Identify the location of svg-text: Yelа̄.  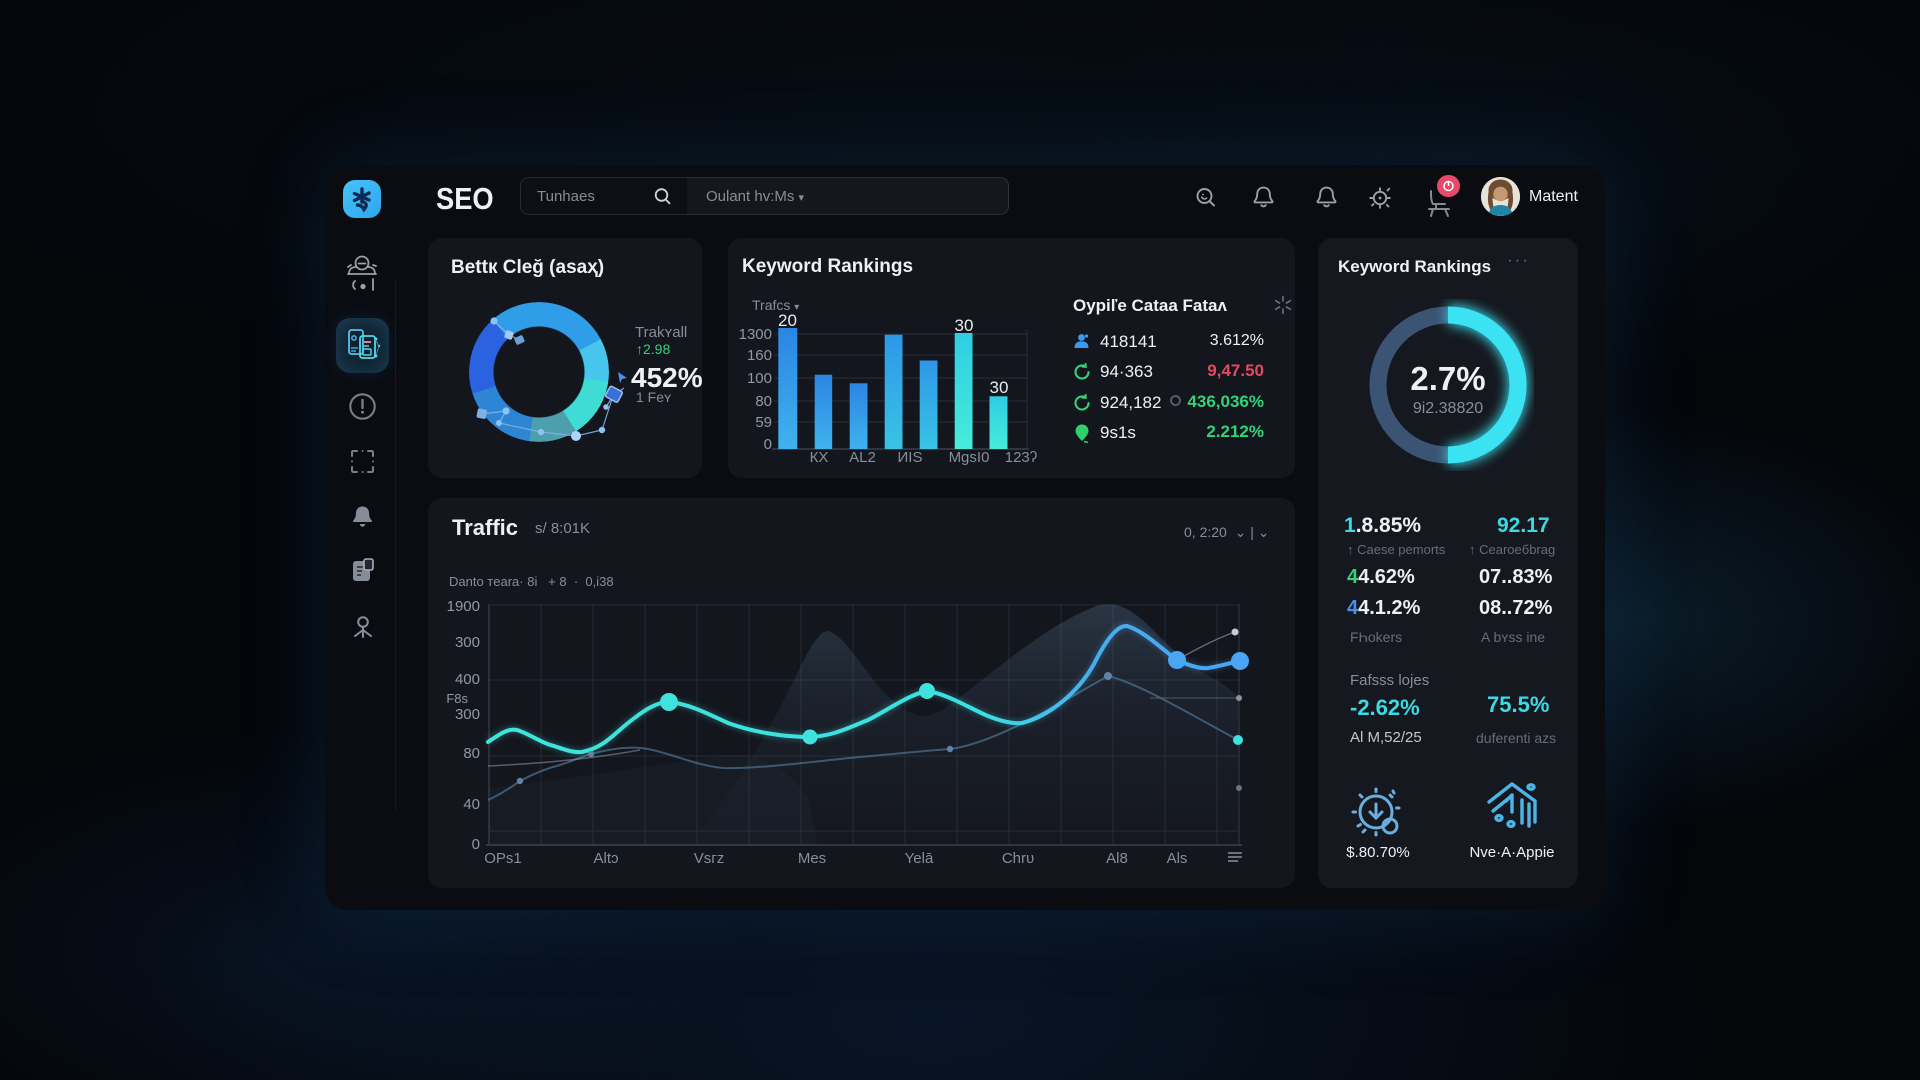
(919, 858).